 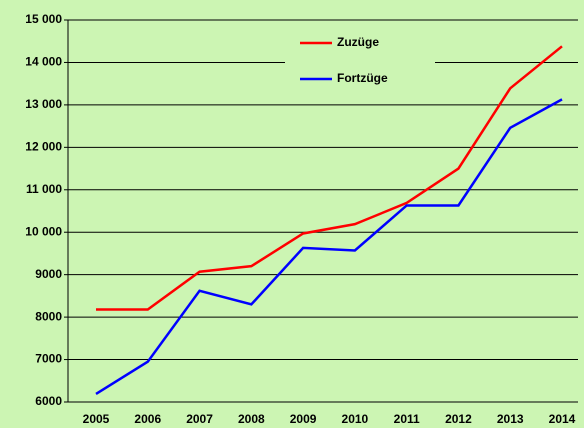 I want to click on x-tick-label: 2007, so click(x=199, y=419).